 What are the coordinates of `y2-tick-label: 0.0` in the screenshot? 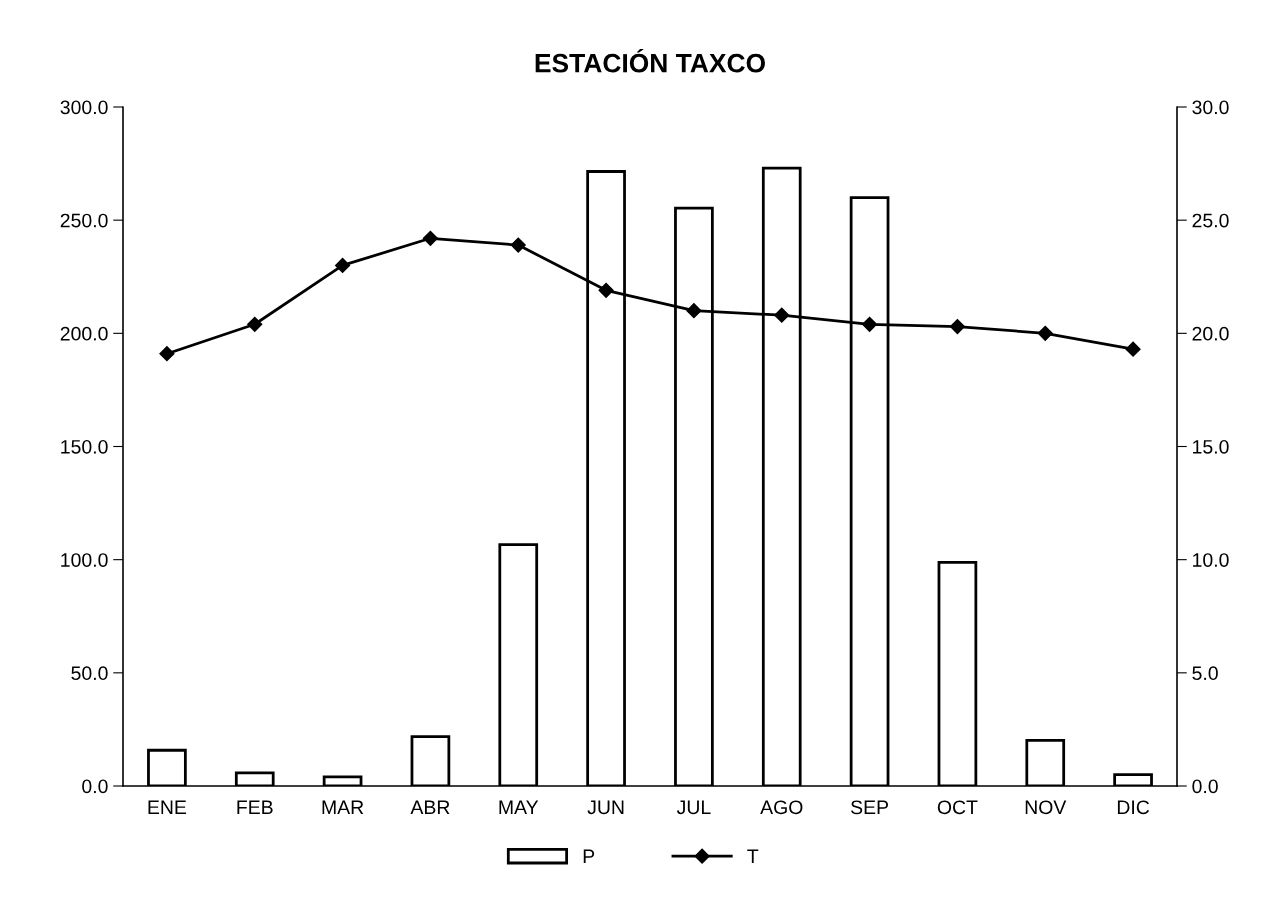 It's located at (1205, 786).